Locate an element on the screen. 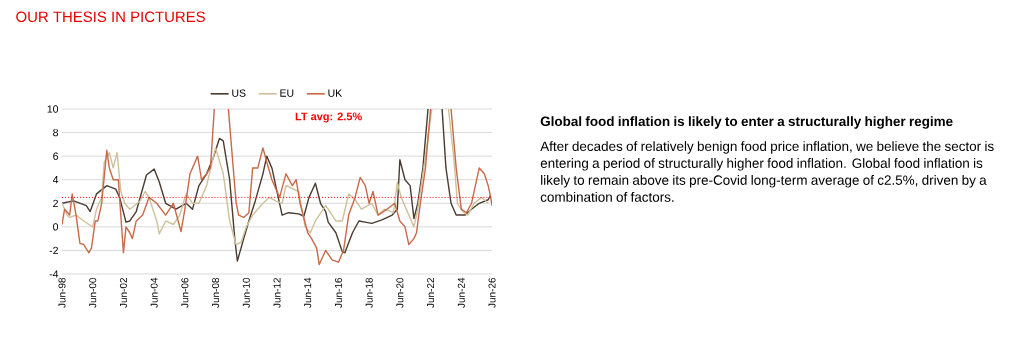 The image size is (1028, 363). y-tick-label: 0 is located at coordinates (56, 227).